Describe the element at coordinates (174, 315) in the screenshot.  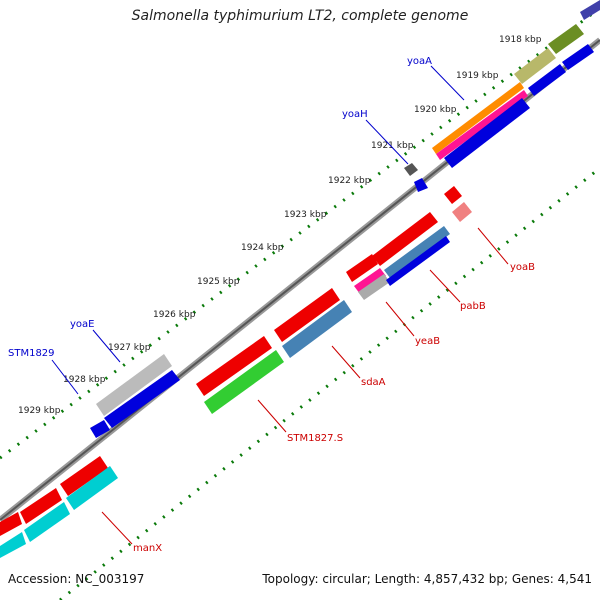
I see `kbp-label: 1926 kbp` at that location.